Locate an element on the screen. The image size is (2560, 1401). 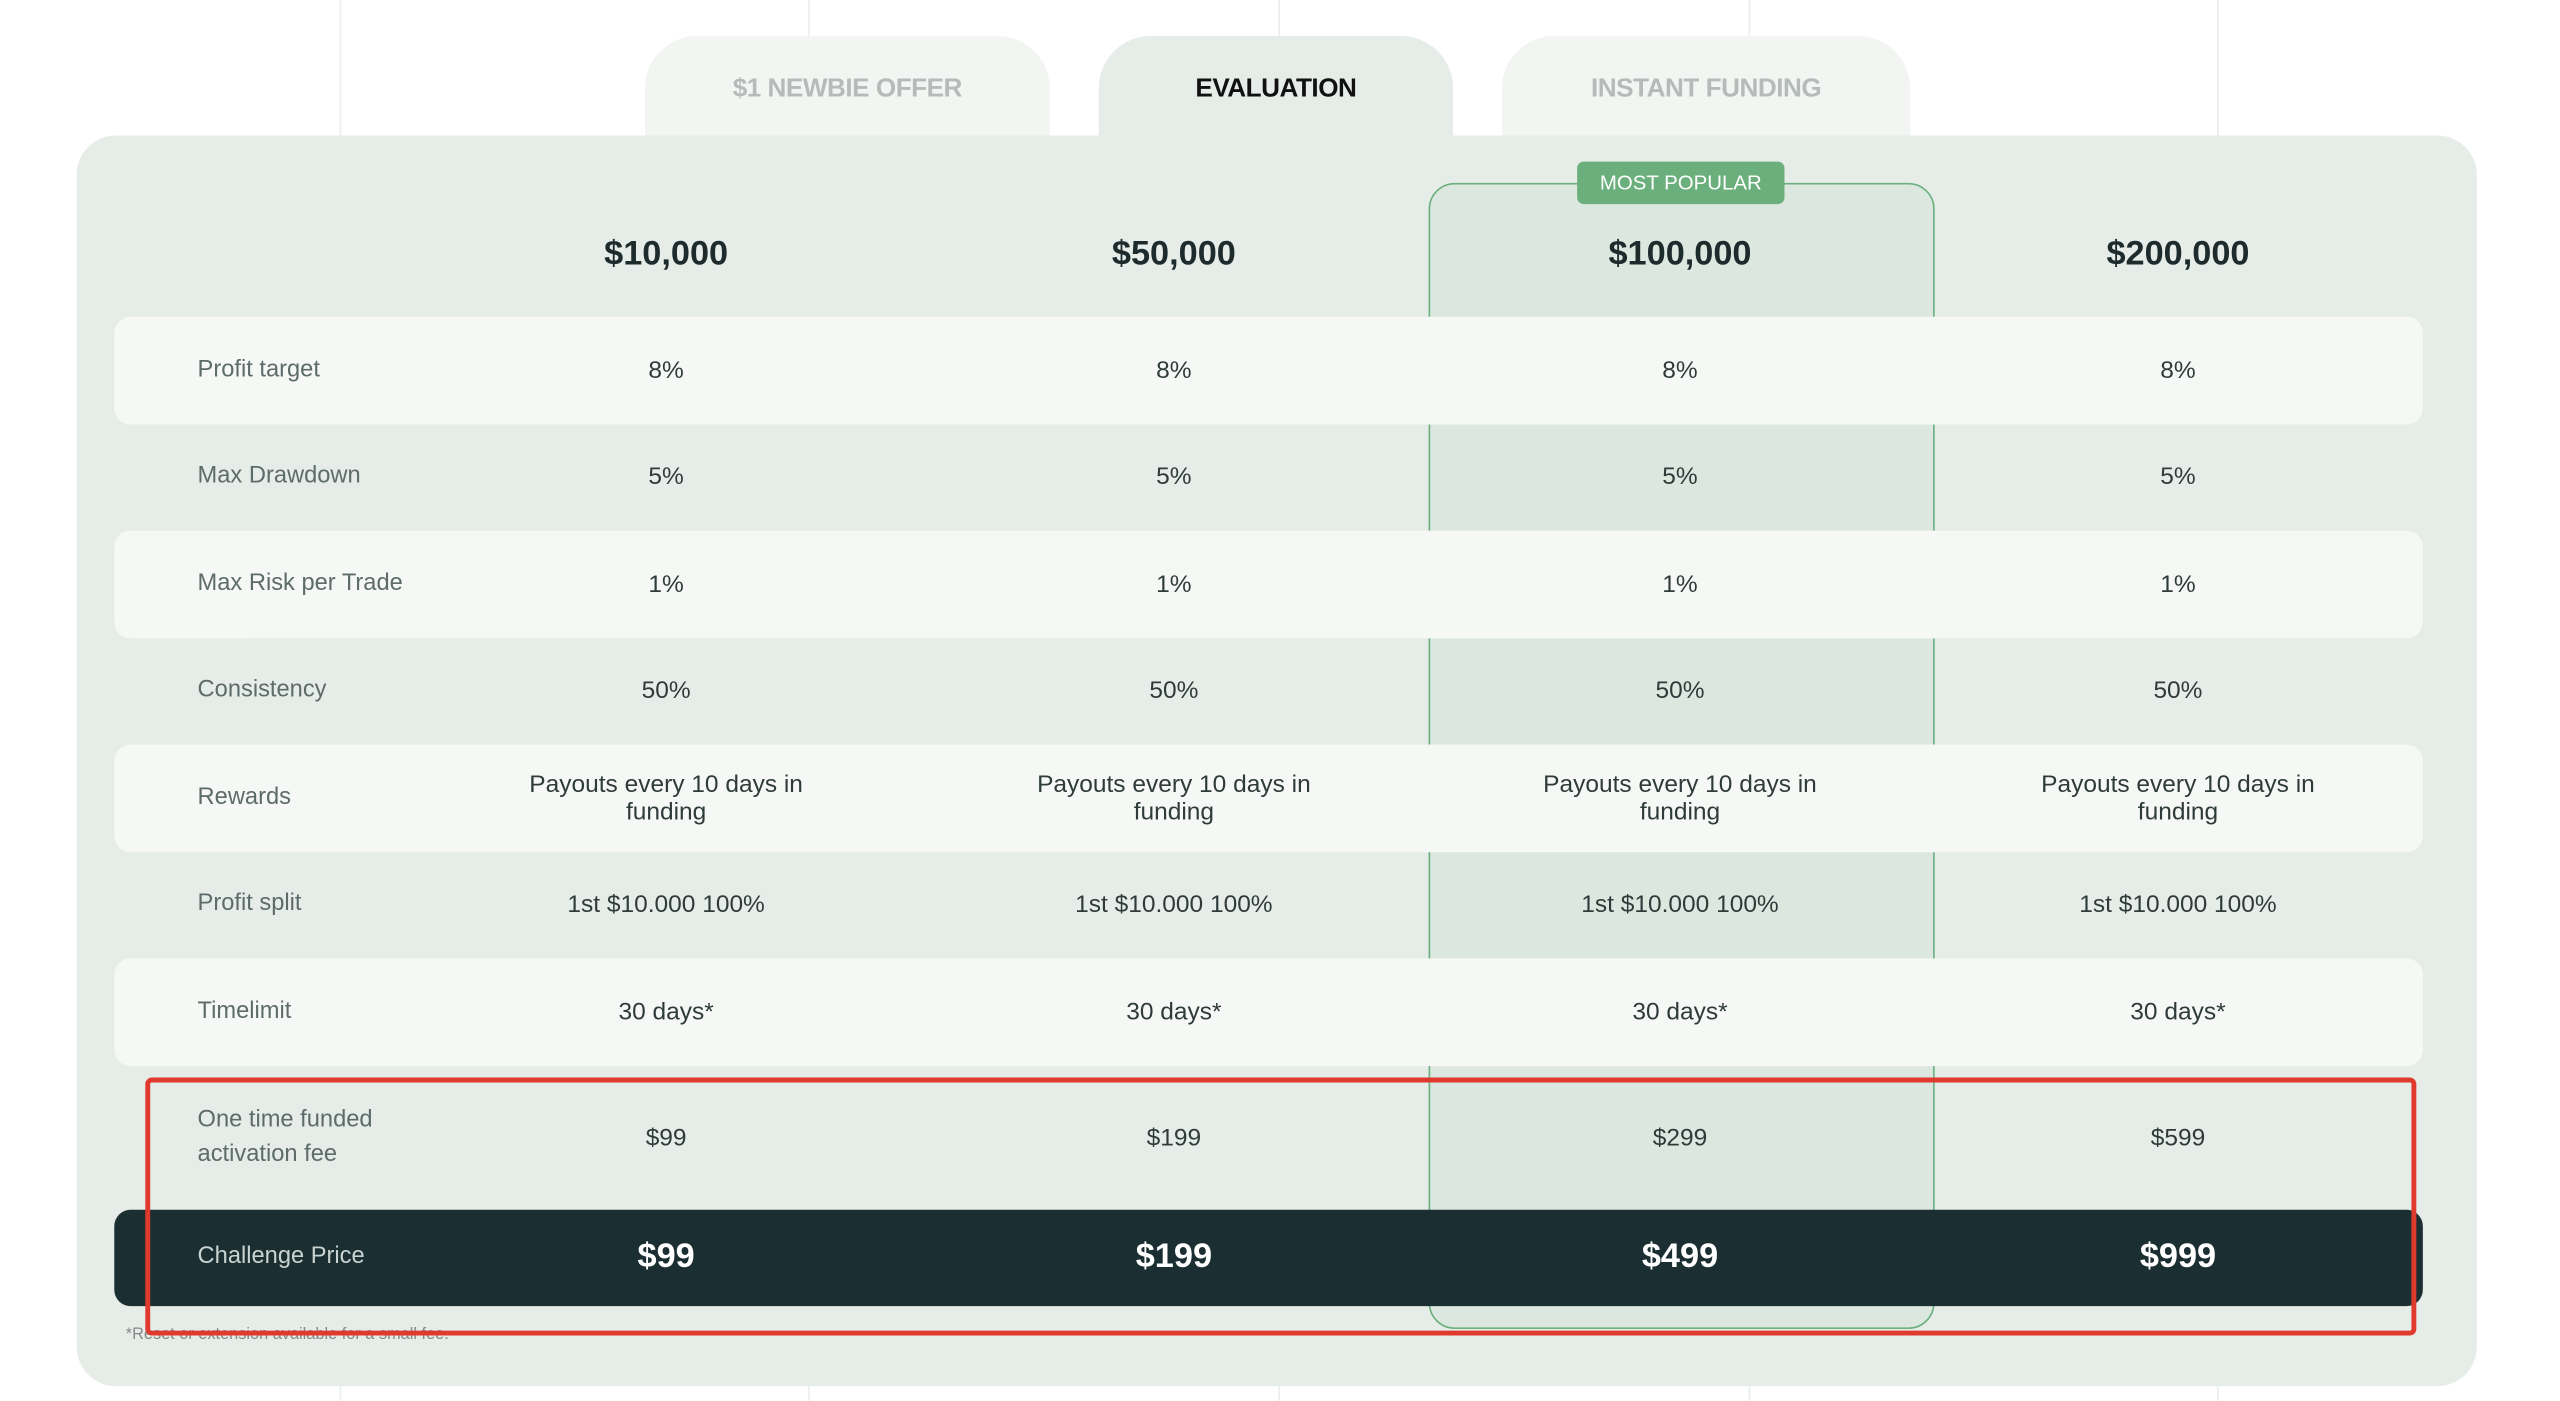
row-label: Rewards is located at coordinates (244, 797).